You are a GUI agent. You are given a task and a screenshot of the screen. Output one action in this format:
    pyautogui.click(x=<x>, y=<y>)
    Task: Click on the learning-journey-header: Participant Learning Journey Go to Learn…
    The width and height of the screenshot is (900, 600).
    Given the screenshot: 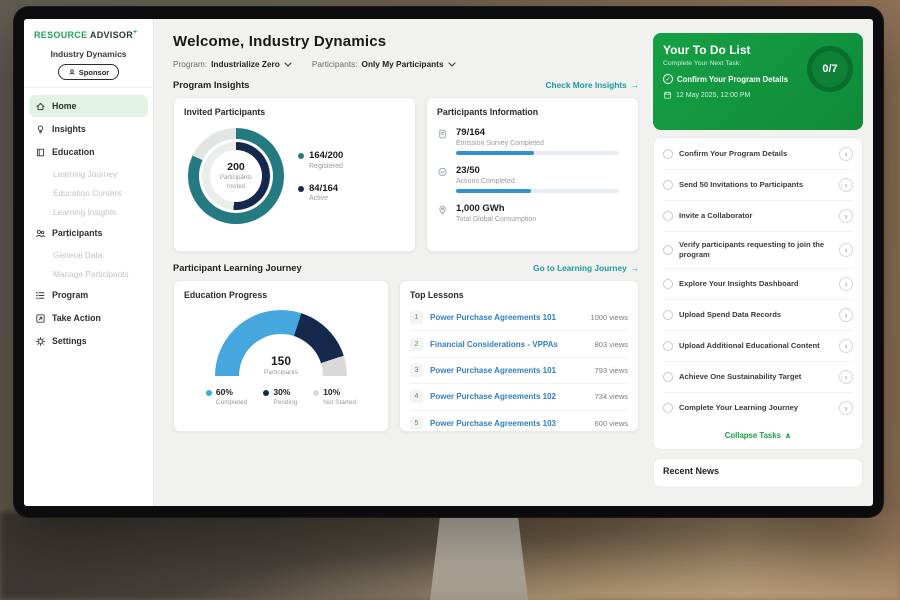 What is the action you would take?
    pyautogui.click(x=406, y=268)
    